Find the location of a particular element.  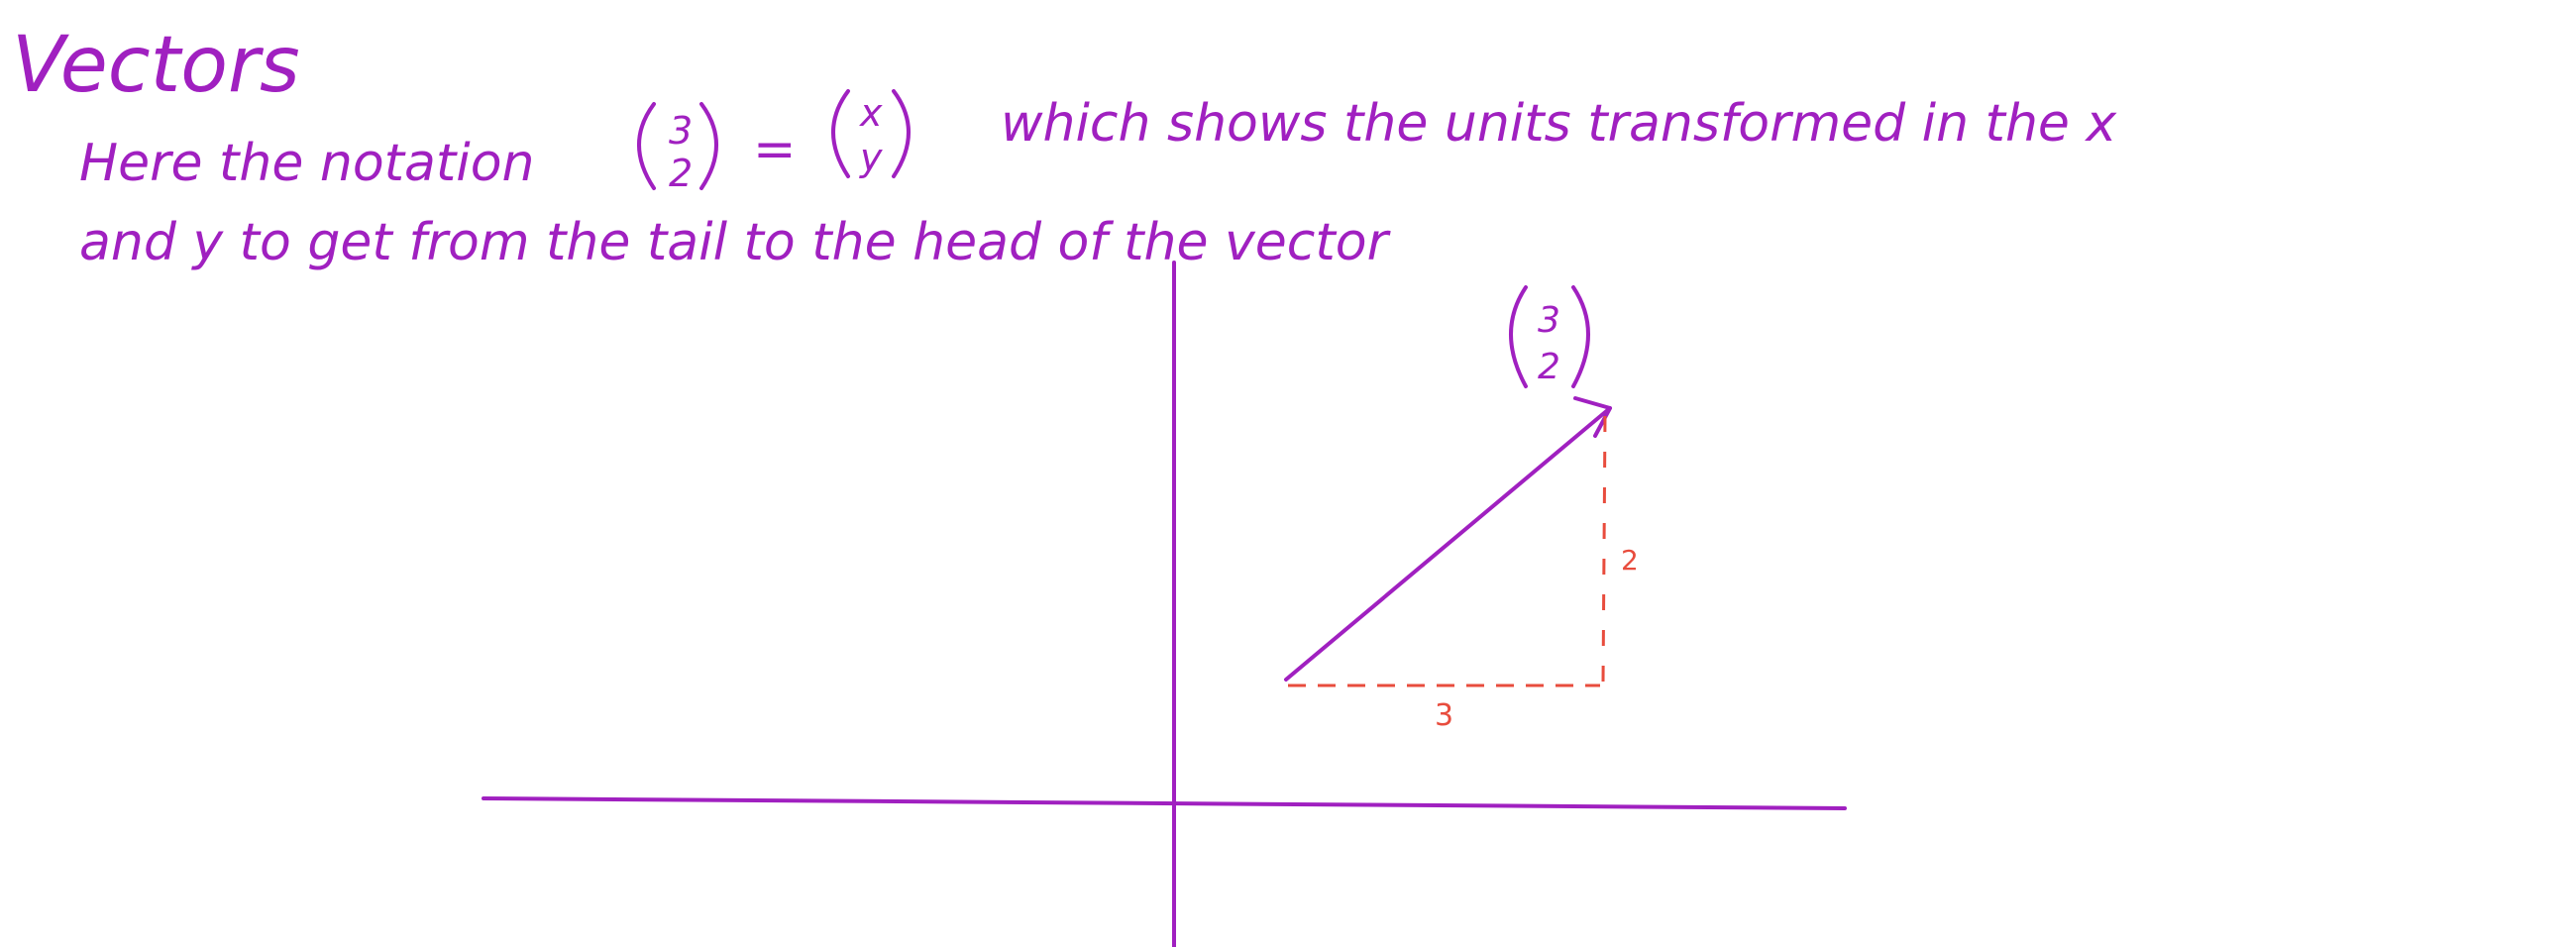

general-vector-notation: x y is located at coordinates (871, 134).